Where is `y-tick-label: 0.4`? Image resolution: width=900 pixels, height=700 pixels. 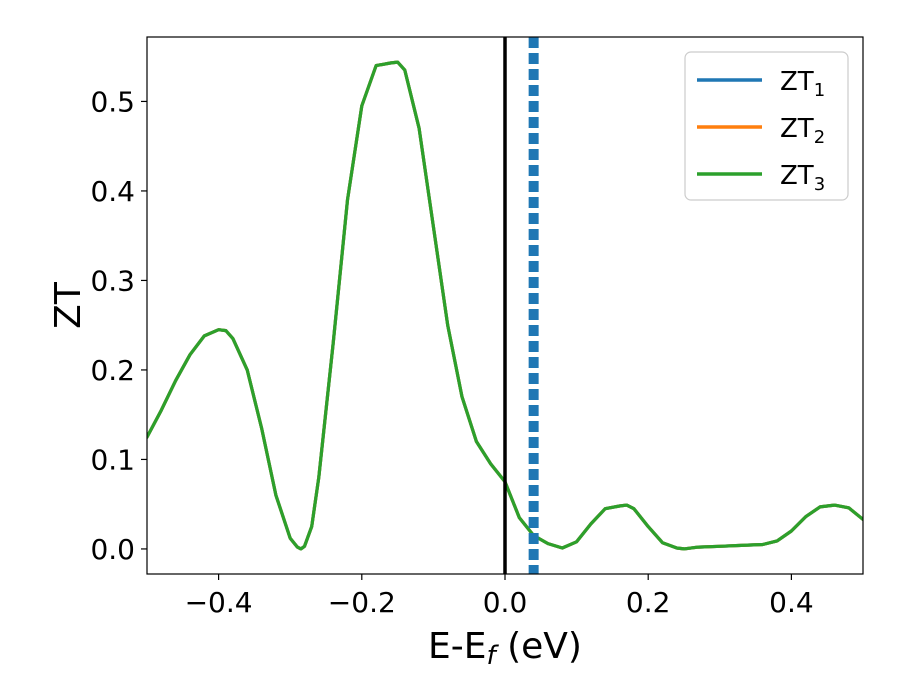
y-tick-label: 0.4 is located at coordinates (112, 191).